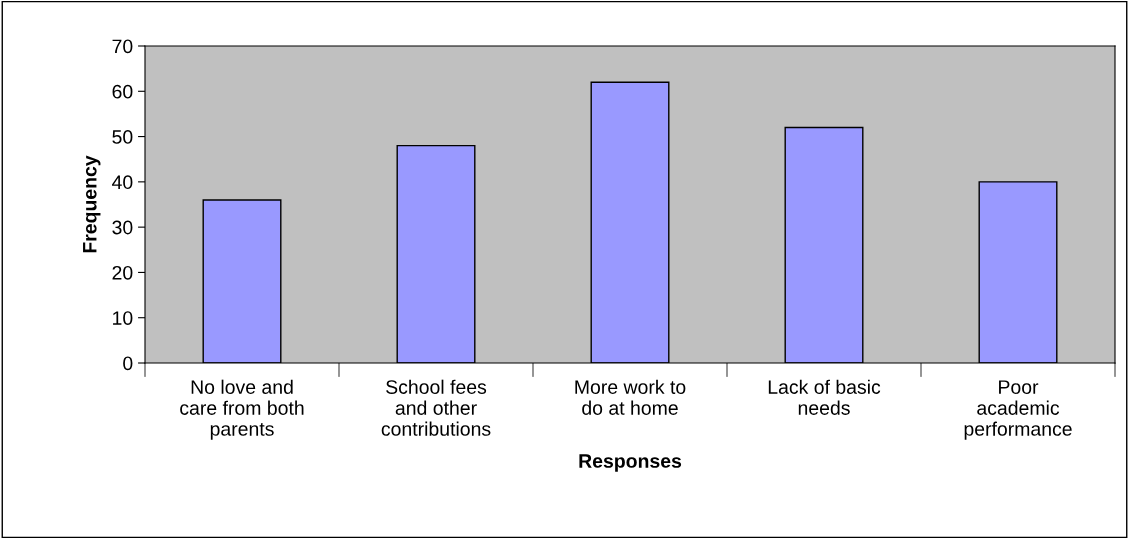 Image resolution: width=1129 pixels, height=539 pixels. Describe the element at coordinates (630, 463) in the screenshot. I see `x-axis-title: Responses` at that location.